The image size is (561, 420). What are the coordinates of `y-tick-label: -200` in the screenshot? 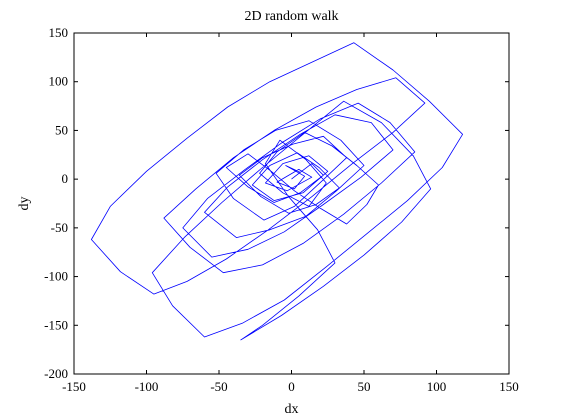 It's located at (56, 373).